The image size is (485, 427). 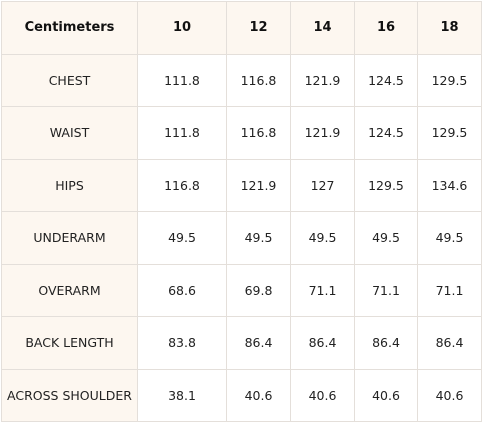 I want to click on table-cell: 127, so click(x=322, y=185).